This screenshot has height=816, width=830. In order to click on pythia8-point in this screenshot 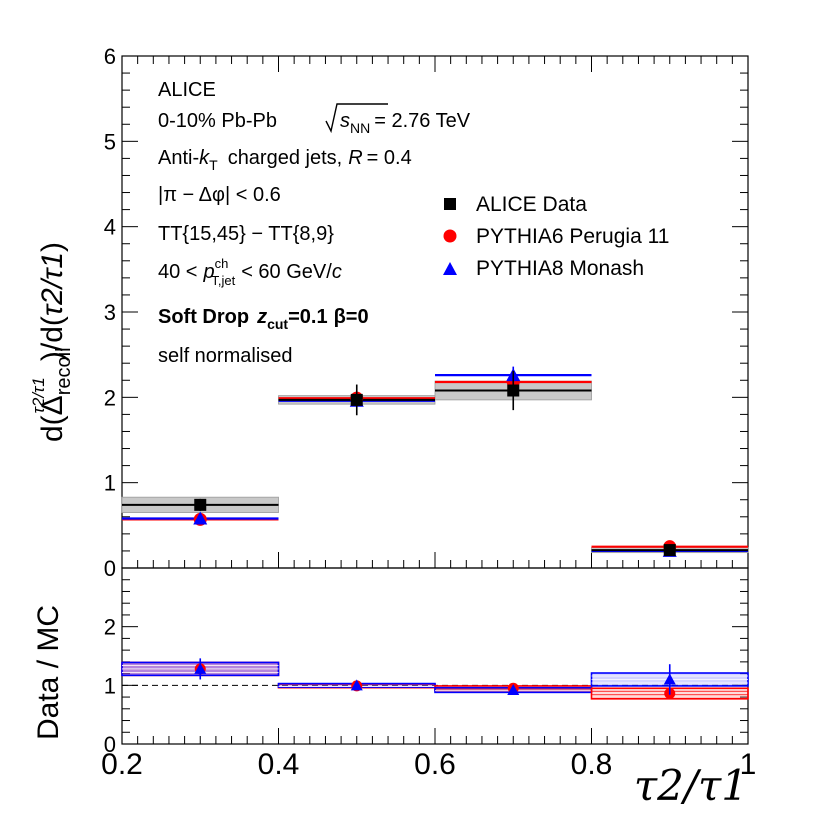, I will do `click(200, 518)`.